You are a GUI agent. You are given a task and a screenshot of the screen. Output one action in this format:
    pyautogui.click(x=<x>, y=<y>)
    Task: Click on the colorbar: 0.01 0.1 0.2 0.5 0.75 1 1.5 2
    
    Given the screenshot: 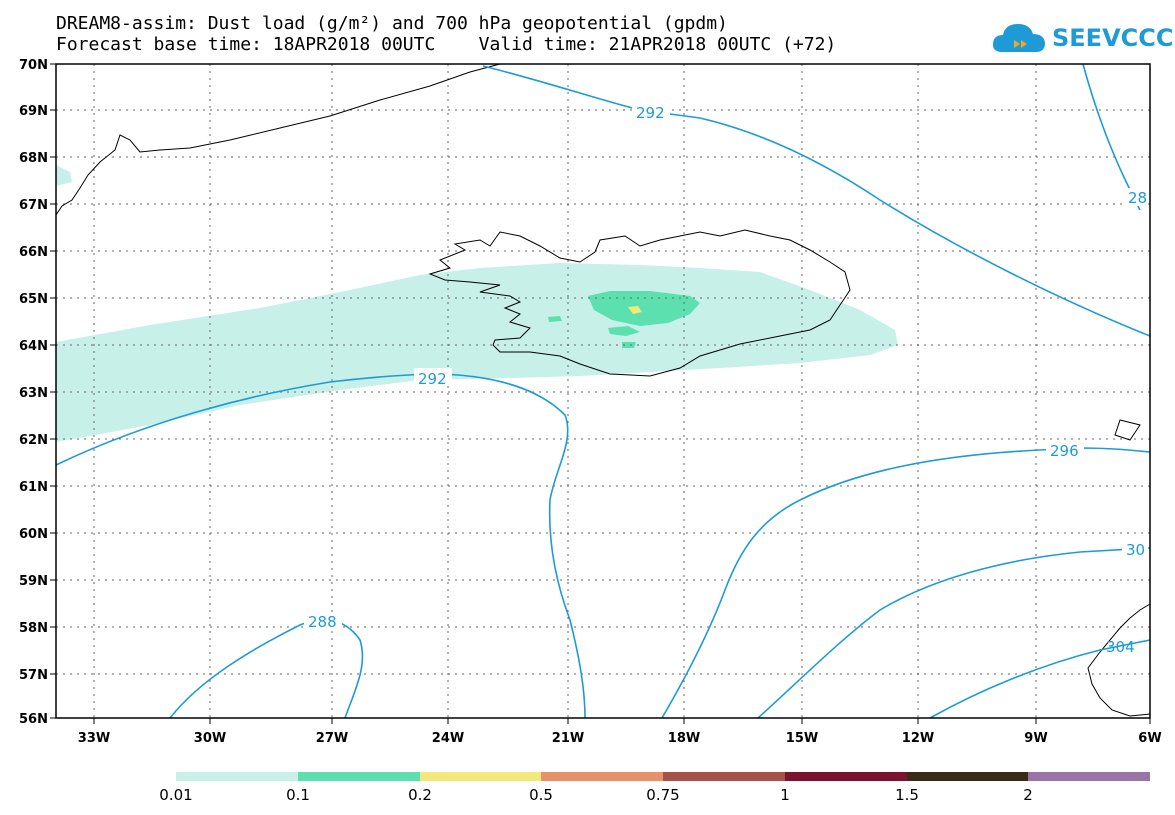 What is the action you would take?
    pyautogui.click(x=654, y=788)
    